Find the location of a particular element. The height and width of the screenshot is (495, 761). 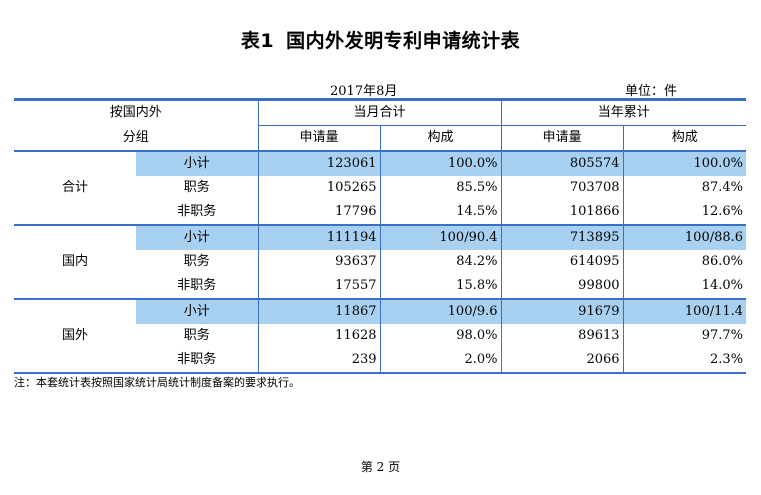

category-header-line2: 分组 is located at coordinates (136, 138).